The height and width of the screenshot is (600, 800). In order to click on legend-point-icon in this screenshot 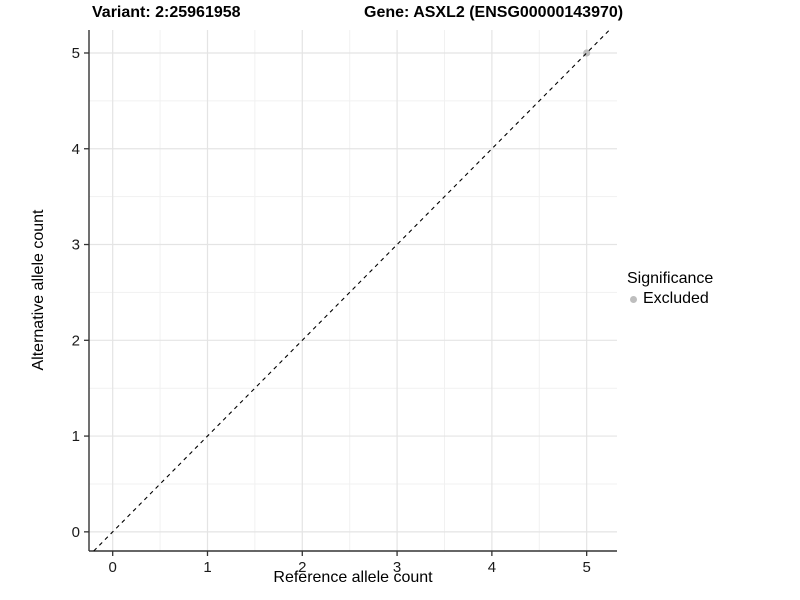, I will do `click(633, 299)`.